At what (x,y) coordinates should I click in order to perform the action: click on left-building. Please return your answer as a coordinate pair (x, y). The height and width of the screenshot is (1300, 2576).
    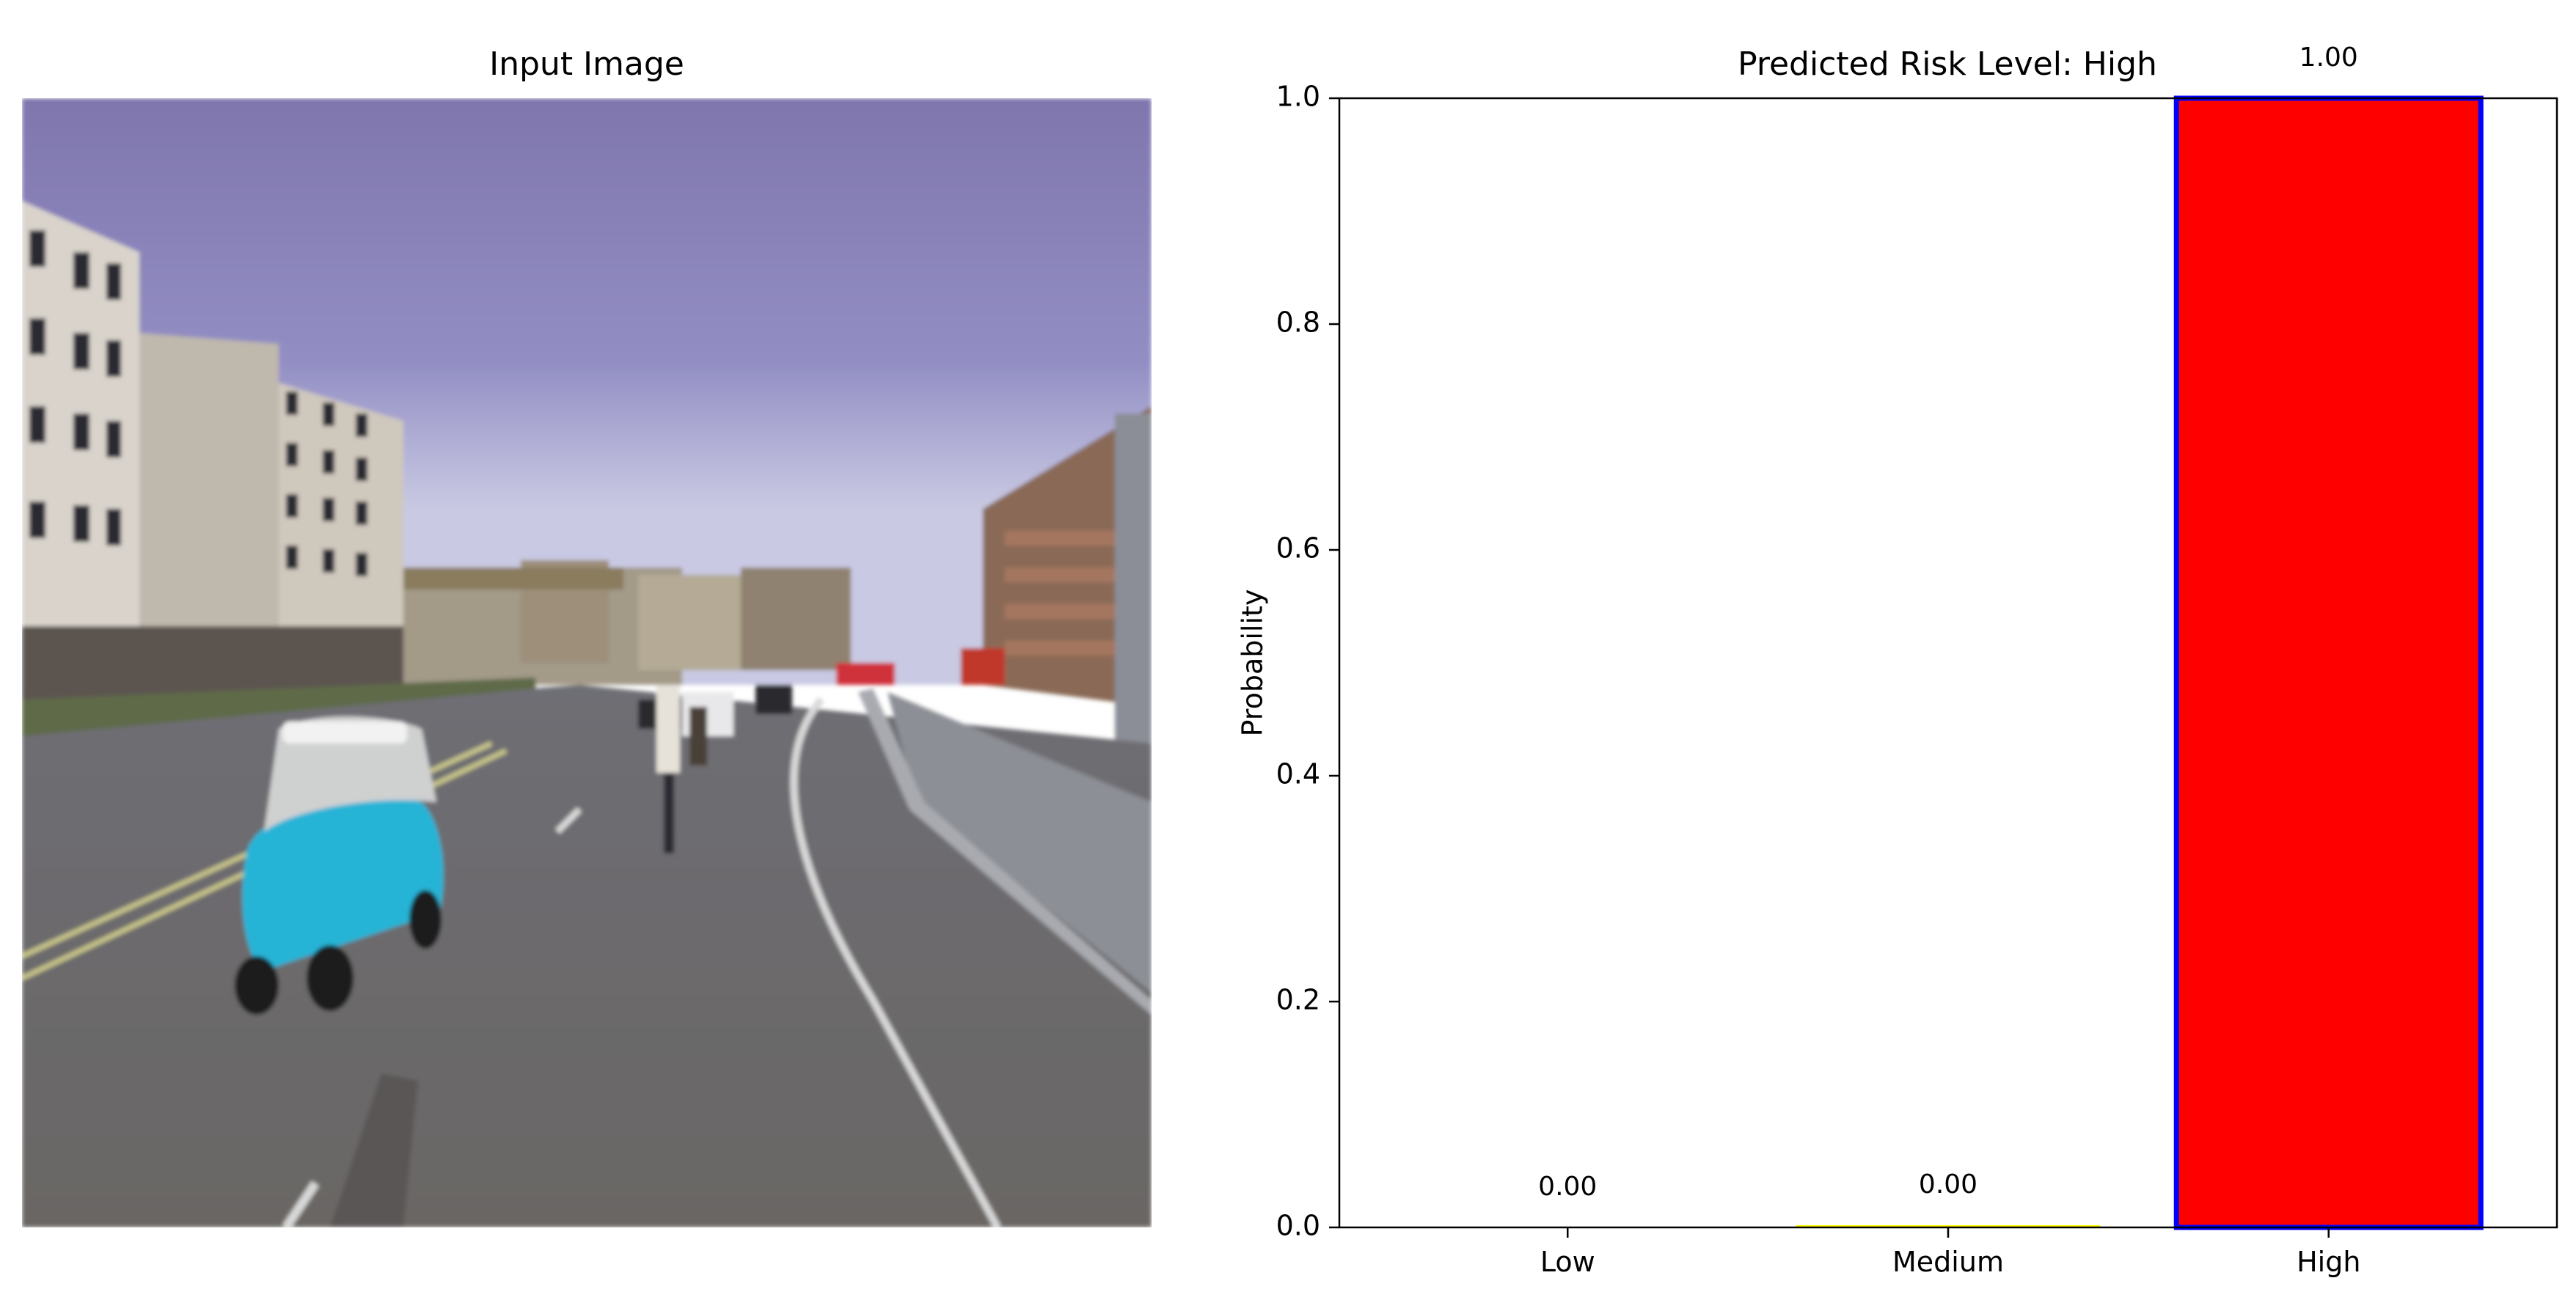
    Looking at the image, I should click on (80, 457).